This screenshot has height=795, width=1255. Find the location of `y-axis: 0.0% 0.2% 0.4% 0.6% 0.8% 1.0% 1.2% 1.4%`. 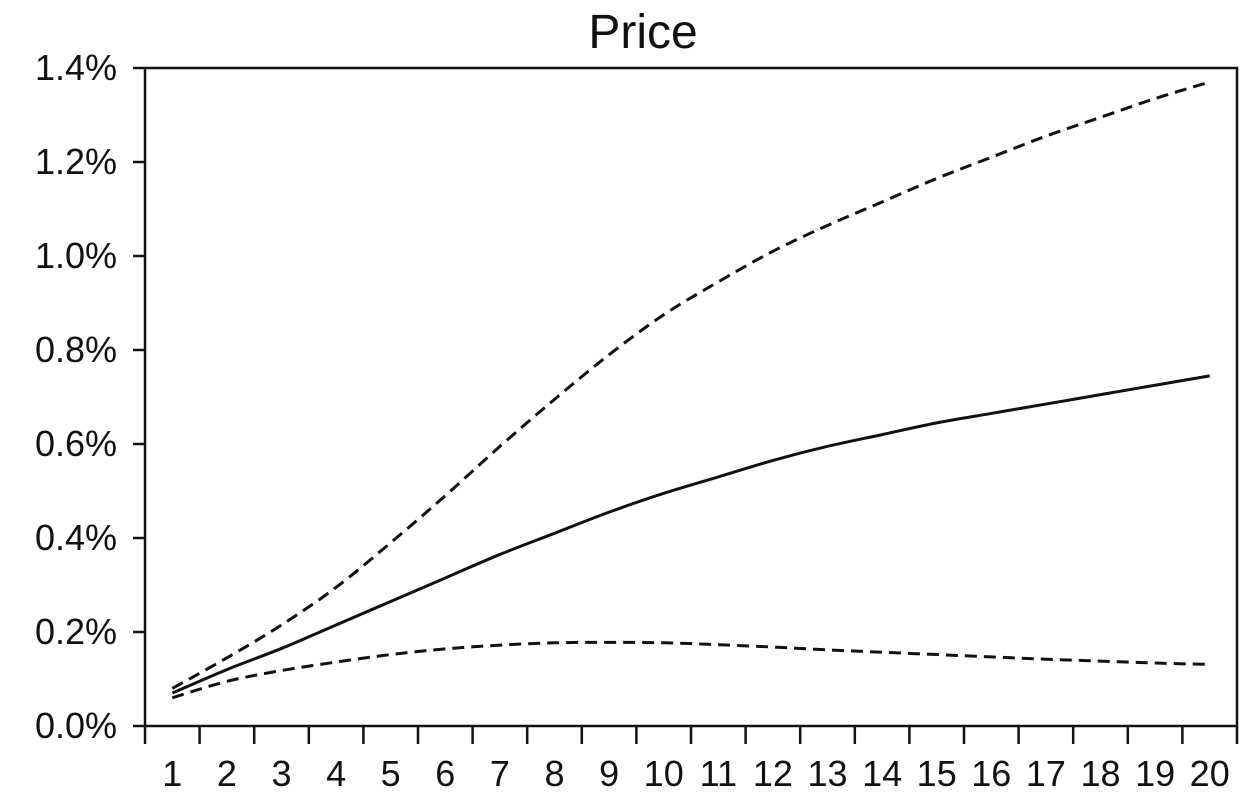

y-axis: 0.0% 0.2% 0.4% 0.6% 0.8% 1.0% 1.2% 1.4% is located at coordinates (90, 396).